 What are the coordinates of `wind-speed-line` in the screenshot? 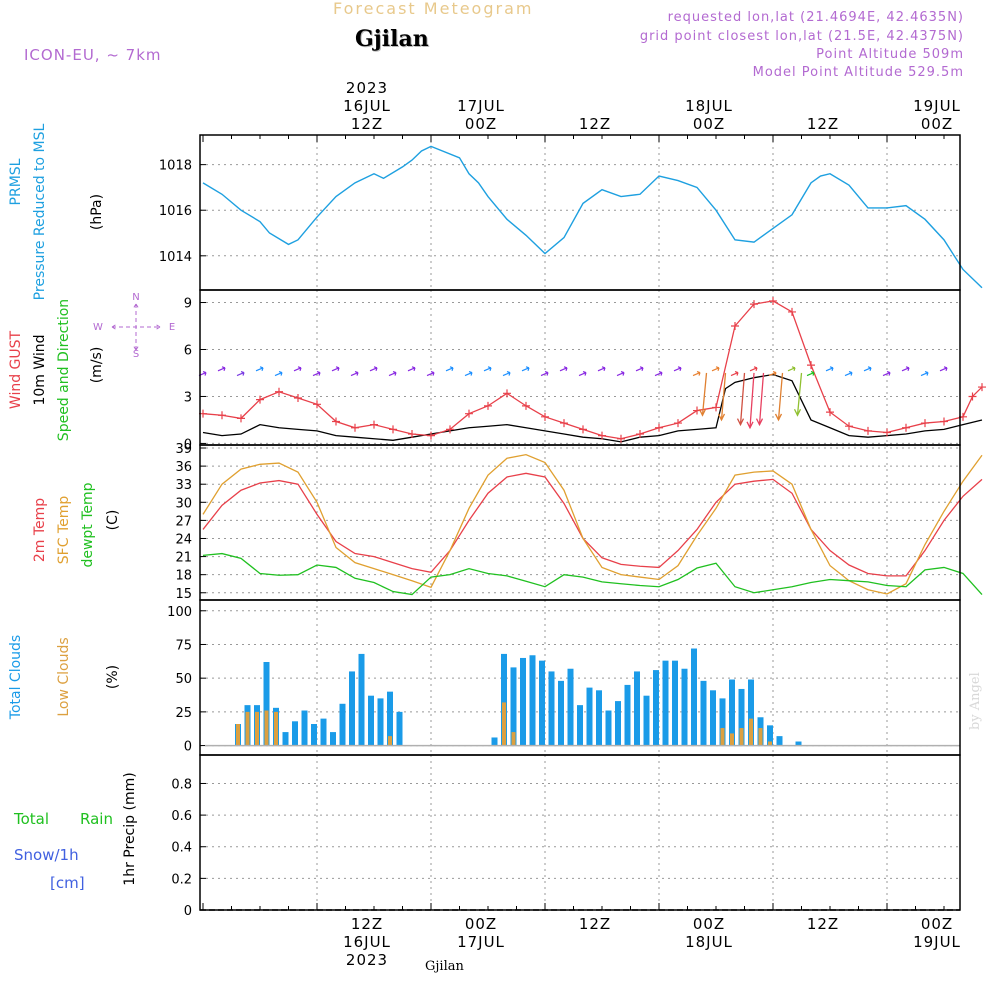 It's located at (592, 408).